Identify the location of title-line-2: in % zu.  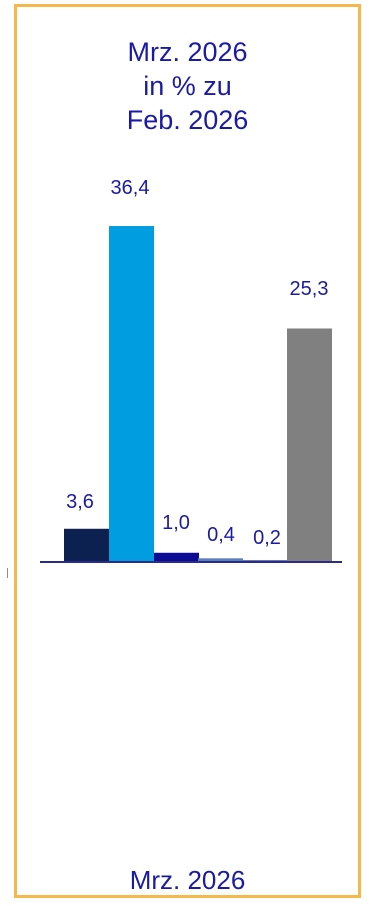
(187, 86).